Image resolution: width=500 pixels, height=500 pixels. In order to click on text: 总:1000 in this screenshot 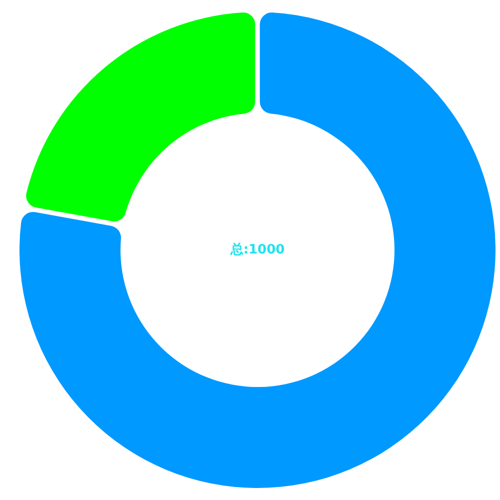, I will do `click(257, 250)`.